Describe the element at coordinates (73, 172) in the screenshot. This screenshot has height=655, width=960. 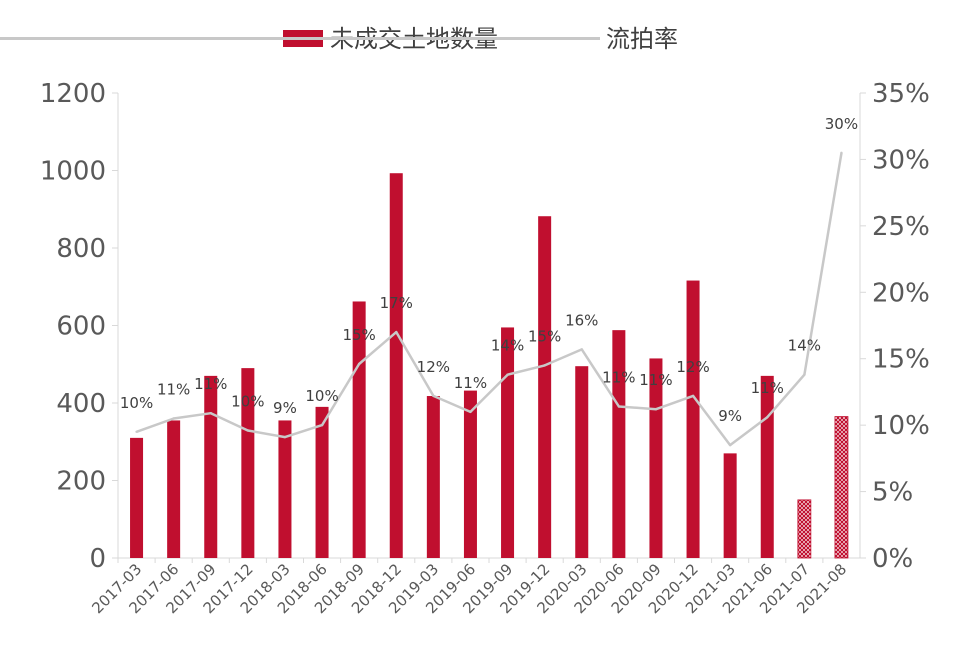
I see `left-axis-tick-label: 1000` at that location.